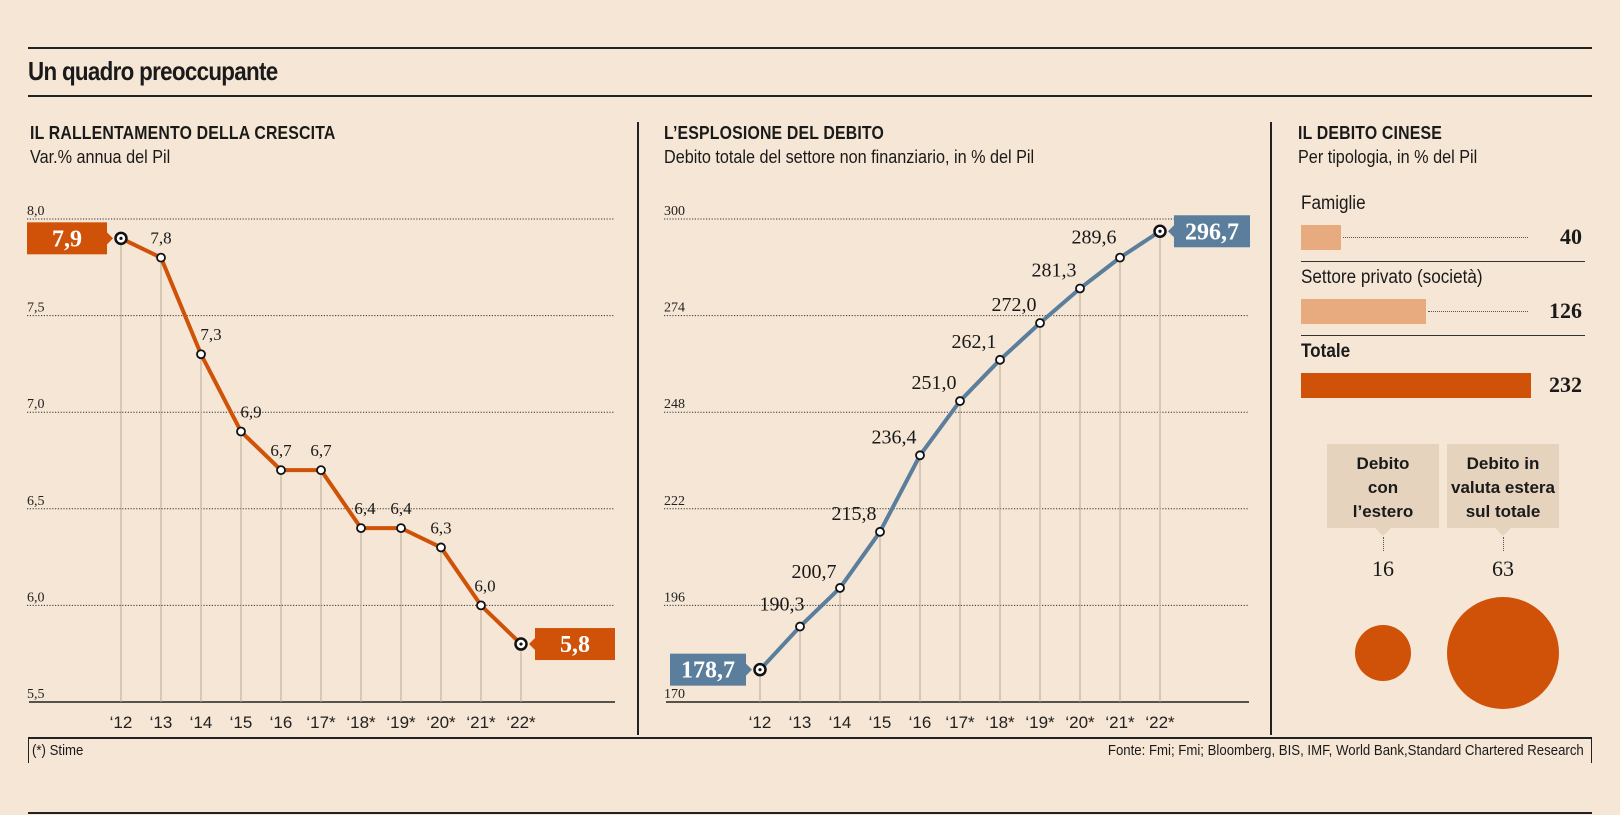 This screenshot has height=815, width=1620. Describe the element at coordinates (1565, 384) in the screenshot. I see `bar-value-totale: 232` at that location.